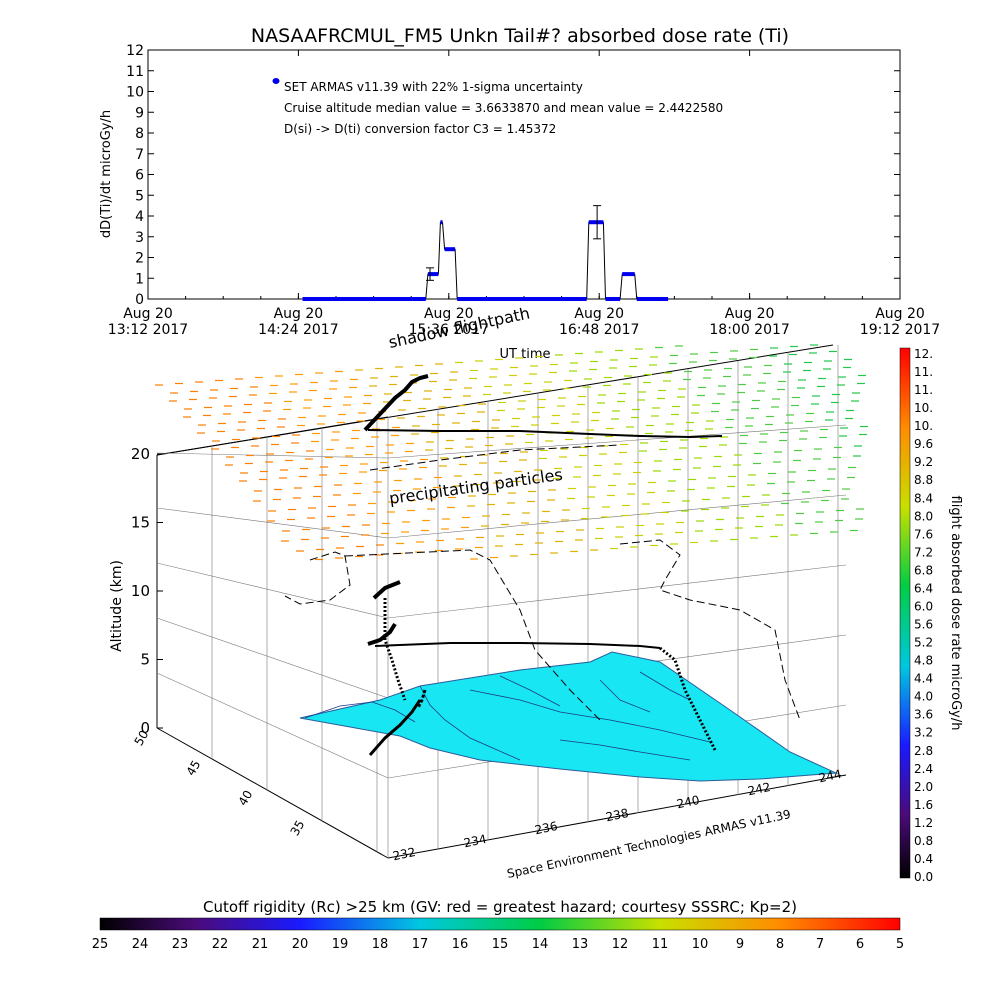  Describe the element at coordinates (135, 93) in the screenshot. I see `y-tick-label: 10` at that location.